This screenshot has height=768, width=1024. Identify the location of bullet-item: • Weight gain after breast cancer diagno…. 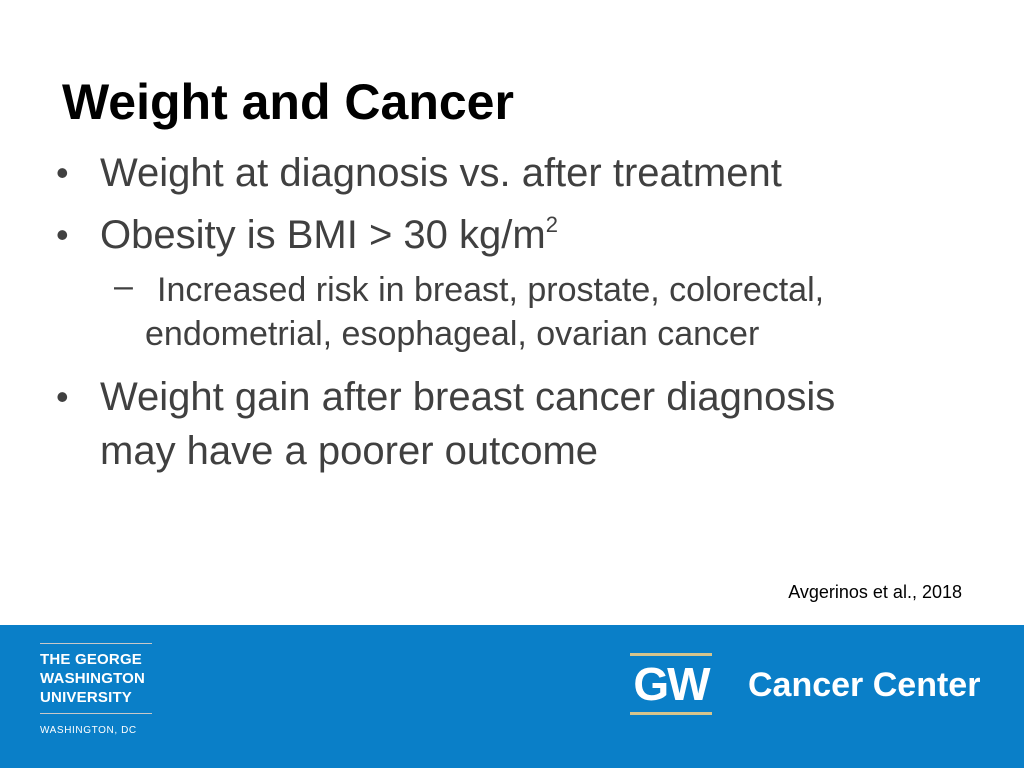
(516, 424).